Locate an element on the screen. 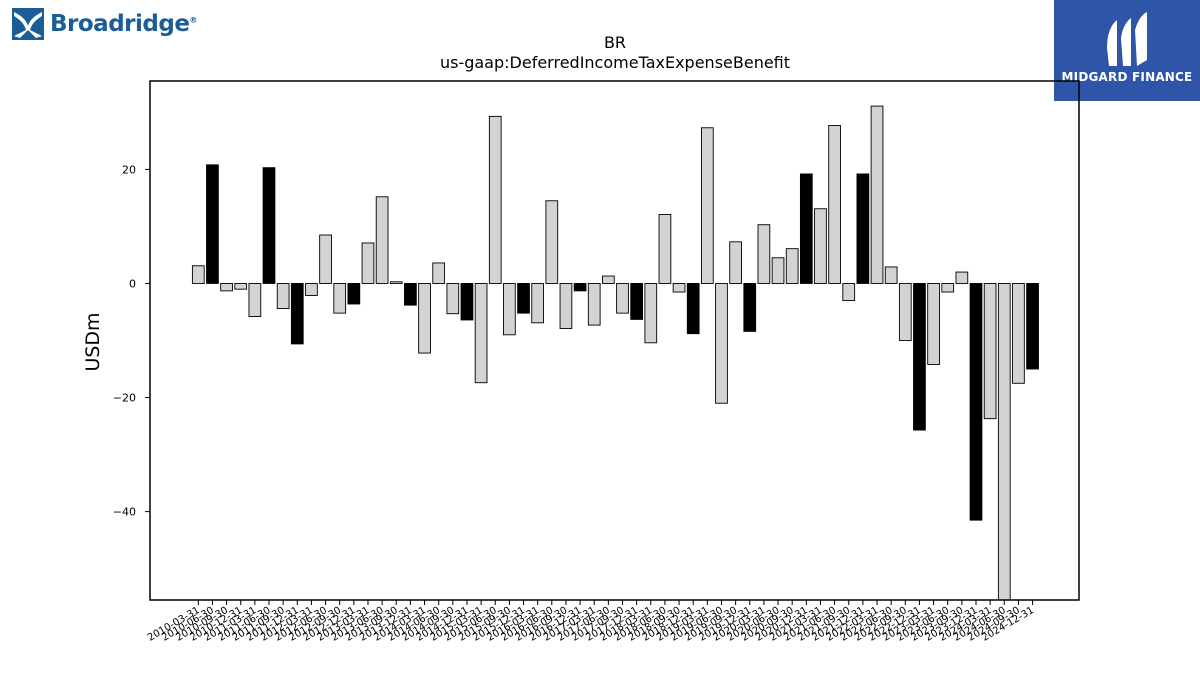 This screenshot has height=675, width=1200. y-tick-label: 0 is located at coordinates (132, 283).